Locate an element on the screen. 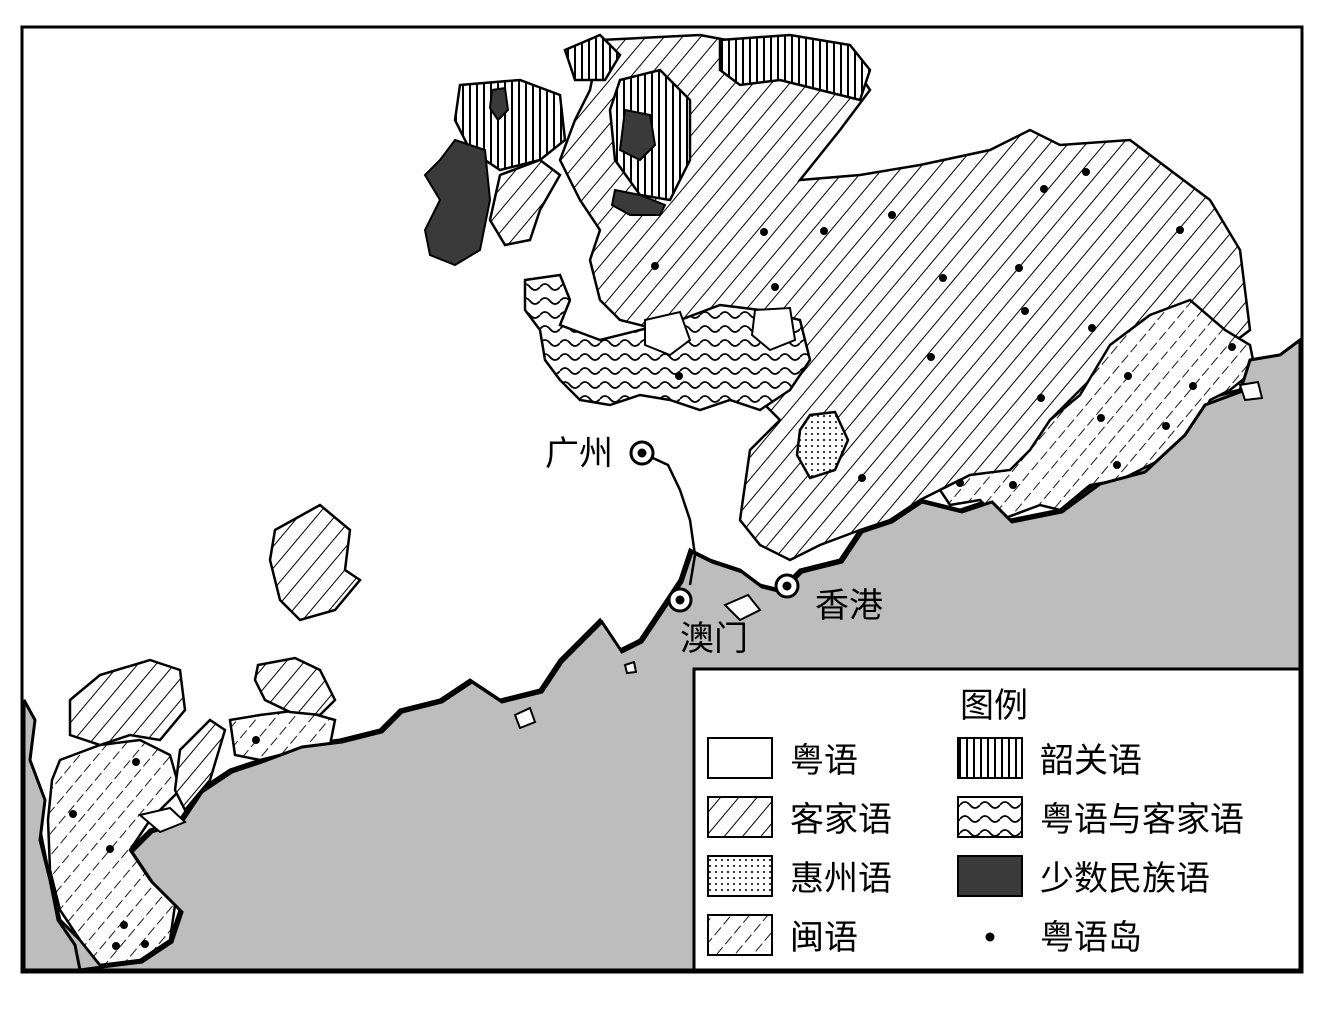 The width and height of the screenshot is (1320, 1011). city-label-macau: 澳门 is located at coordinates (714, 639).